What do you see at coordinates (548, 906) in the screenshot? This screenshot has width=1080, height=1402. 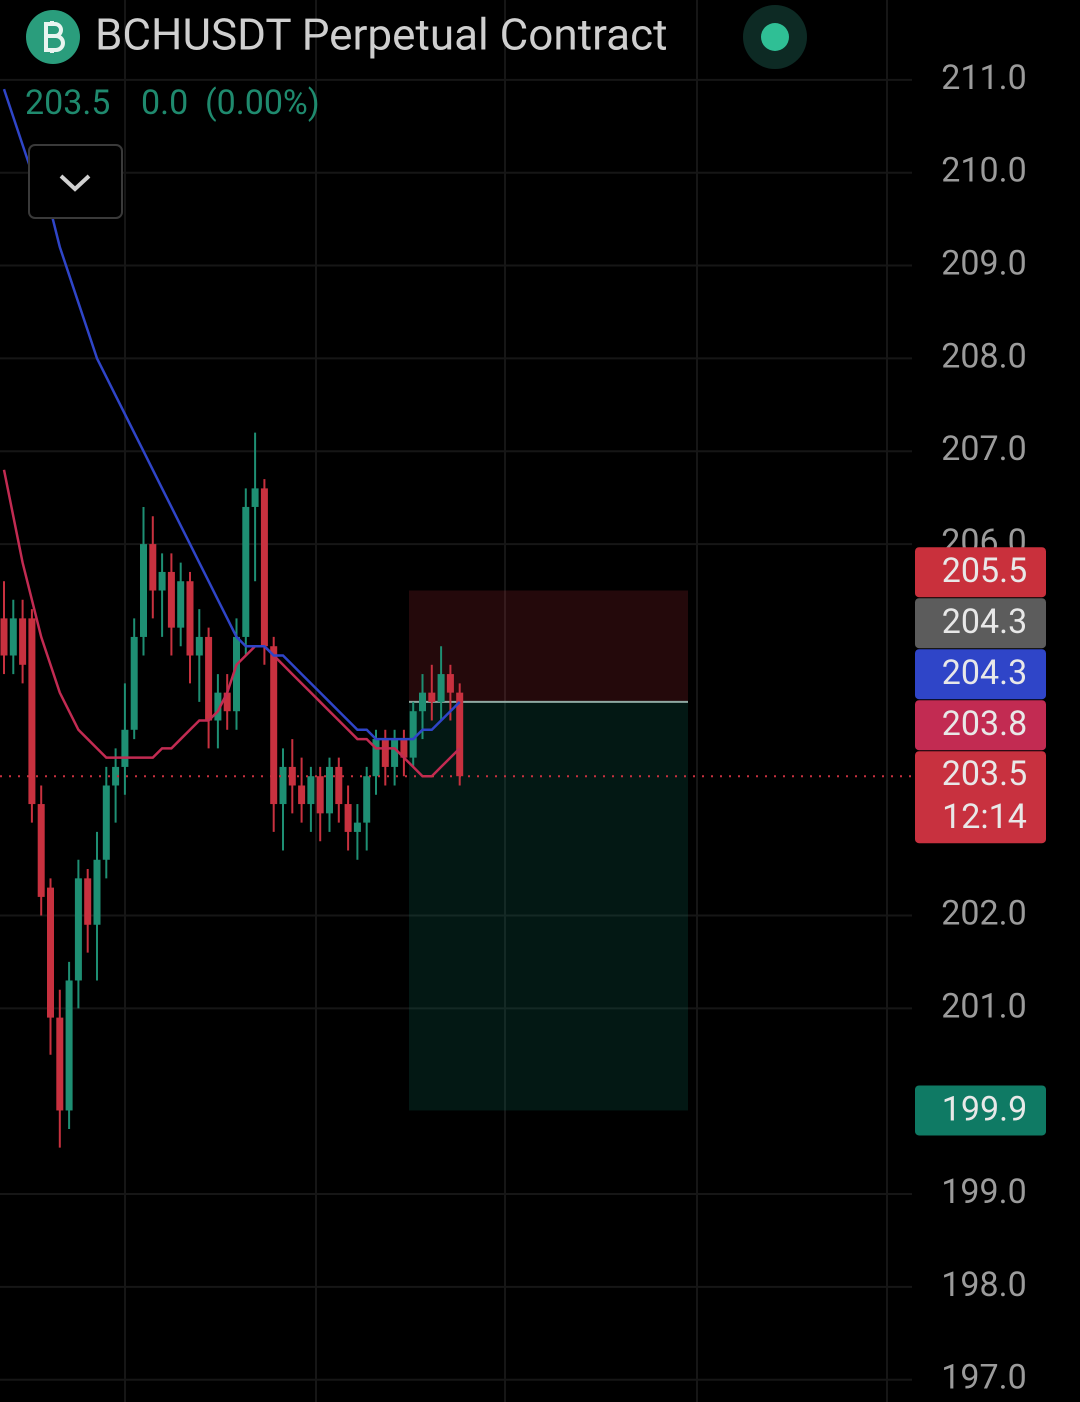 I see `target-zone` at bounding box center [548, 906].